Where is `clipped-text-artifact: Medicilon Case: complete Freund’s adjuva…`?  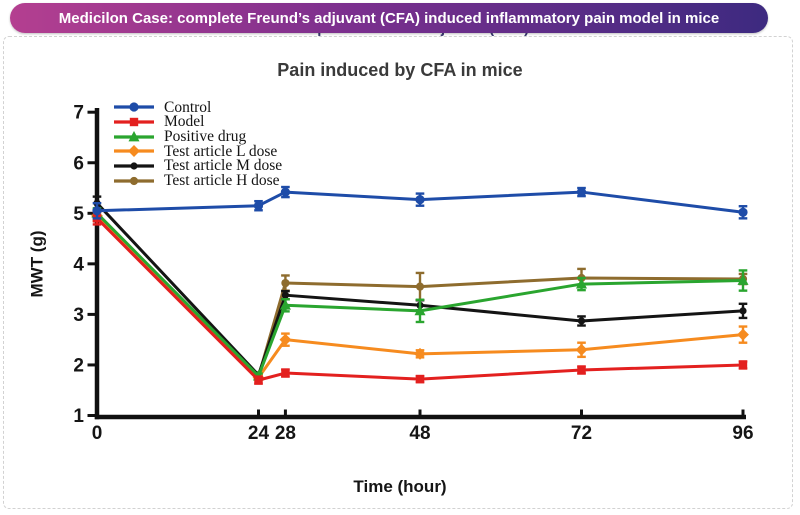 clipped-text-artifact: Medicilon Case: complete Freund’s adjuva… is located at coordinates (406, 35).